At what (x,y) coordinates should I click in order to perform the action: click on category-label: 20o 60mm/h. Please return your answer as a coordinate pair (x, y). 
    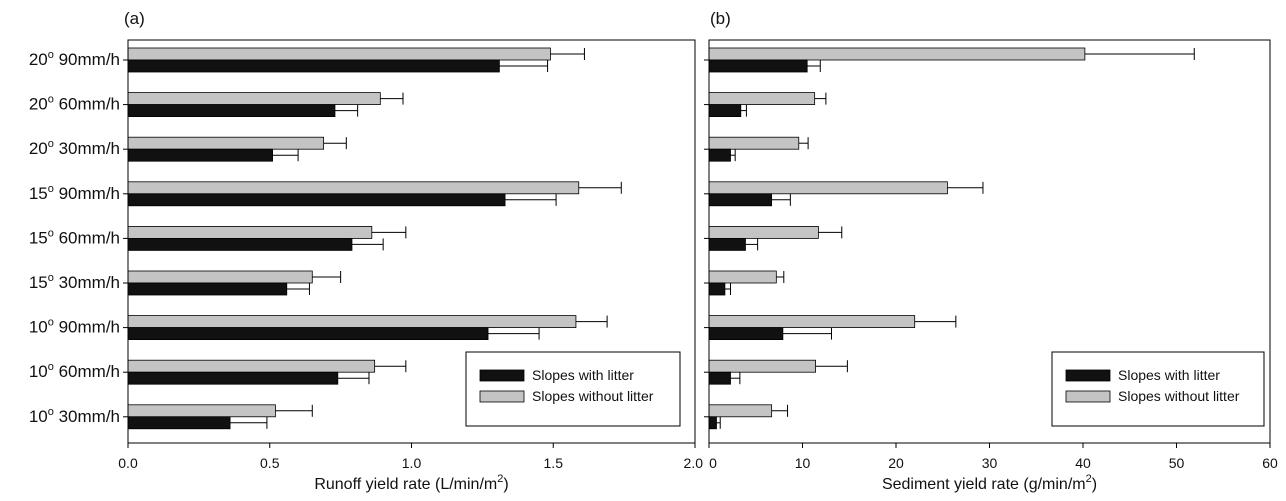
    Looking at the image, I should click on (74, 104).